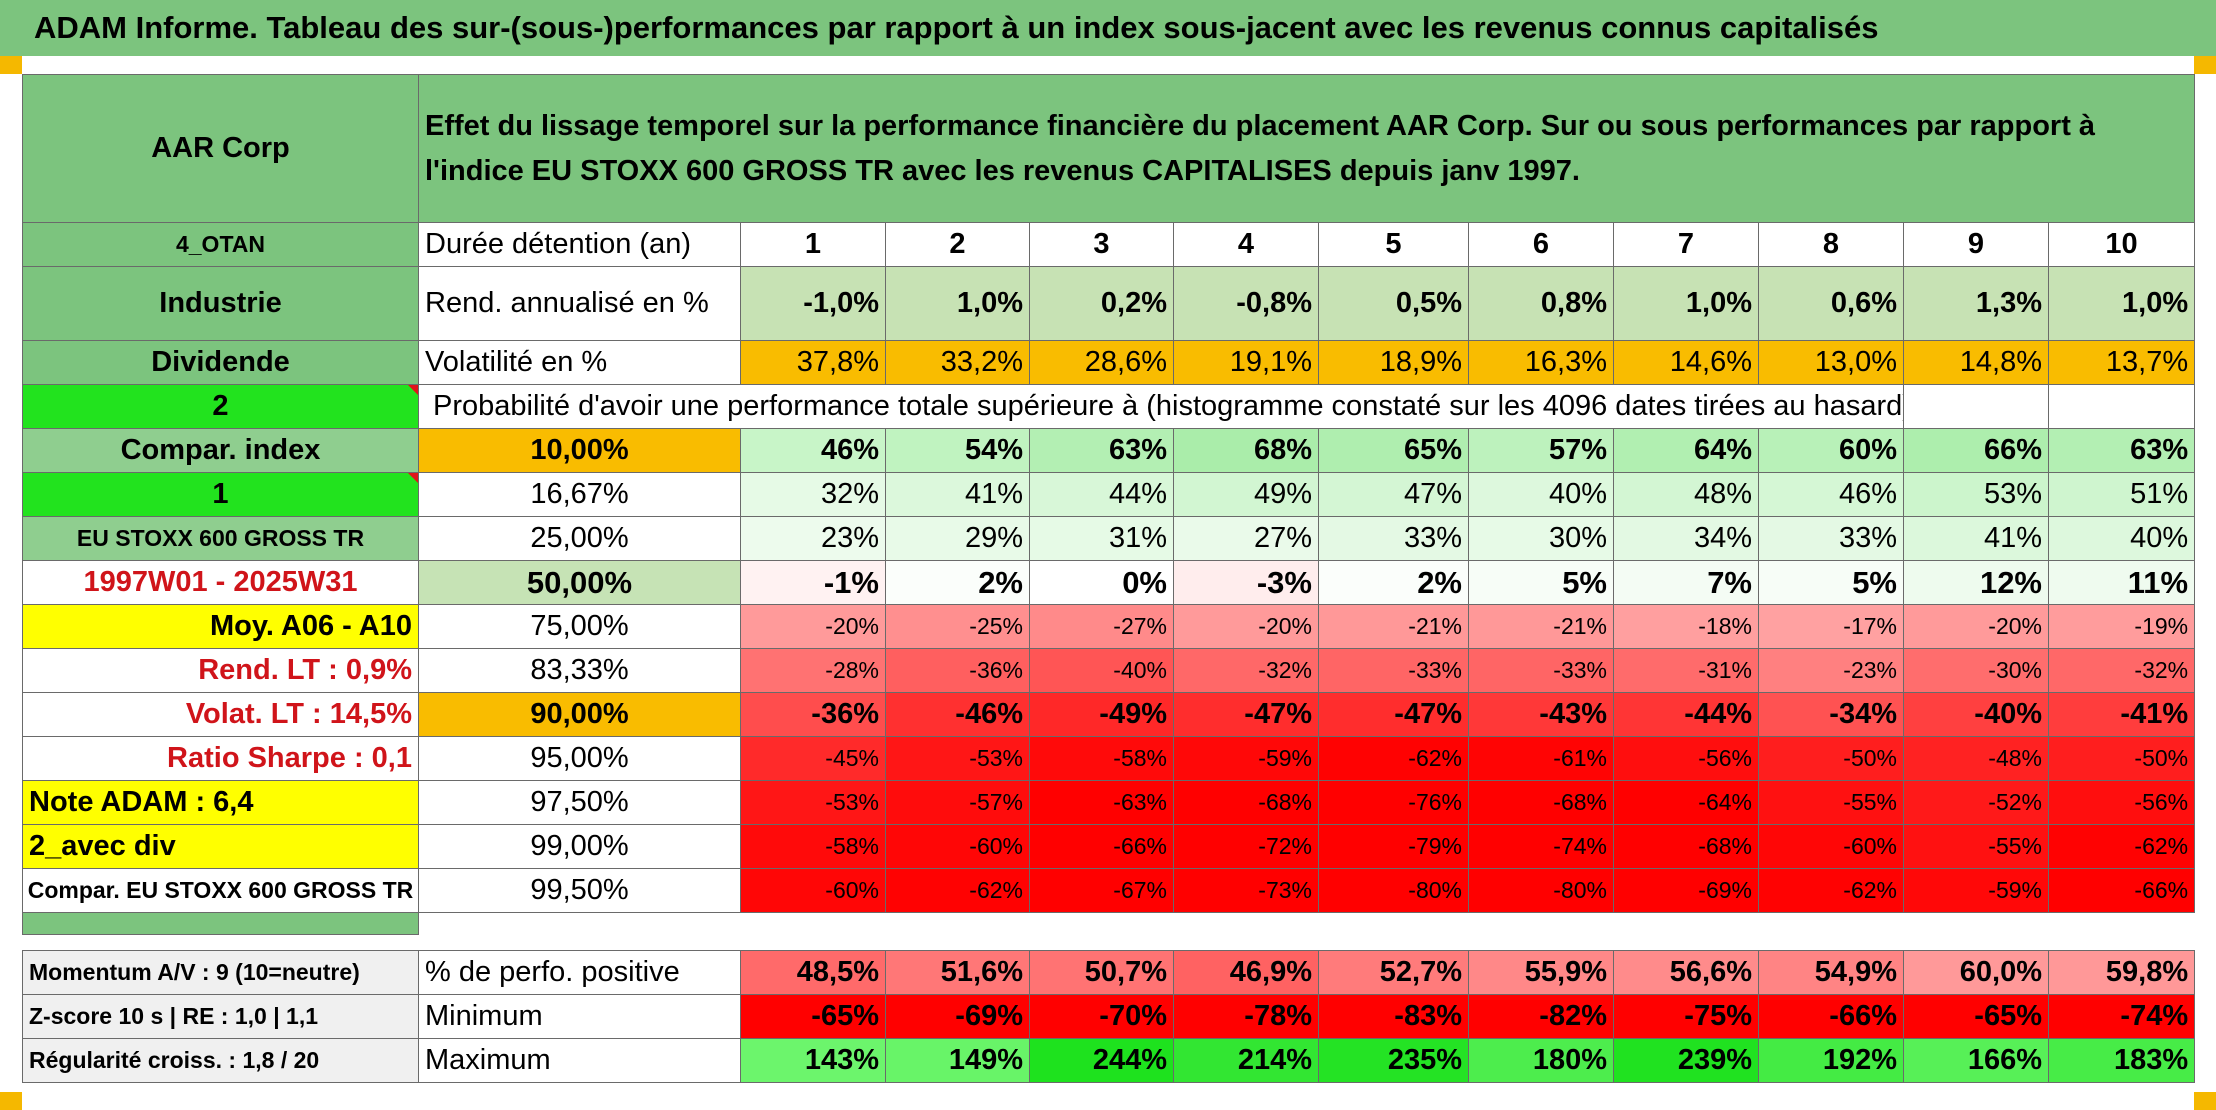 The width and height of the screenshot is (2216, 1110). What do you see at coordinates (813, 582) in the screenshot?
I see `quantile-value: -1%` at bounding box center [813, 582].